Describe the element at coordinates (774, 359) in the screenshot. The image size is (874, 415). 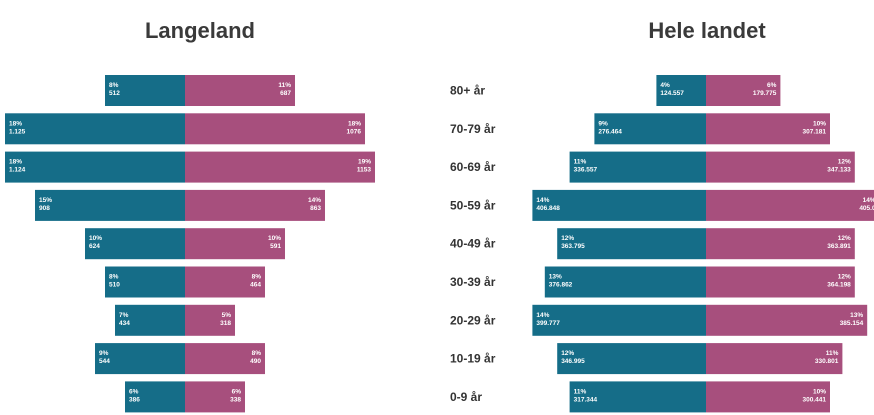
I see `hele-landet-bar-female-10-19-r` at that location.